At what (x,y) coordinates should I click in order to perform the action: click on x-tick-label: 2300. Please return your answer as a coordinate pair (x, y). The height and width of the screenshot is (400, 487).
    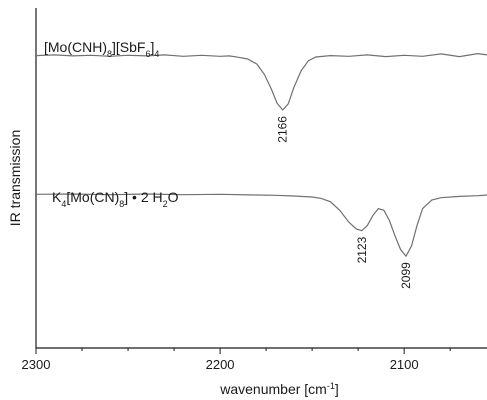
    Looking at the image, I should click on (36, 364).